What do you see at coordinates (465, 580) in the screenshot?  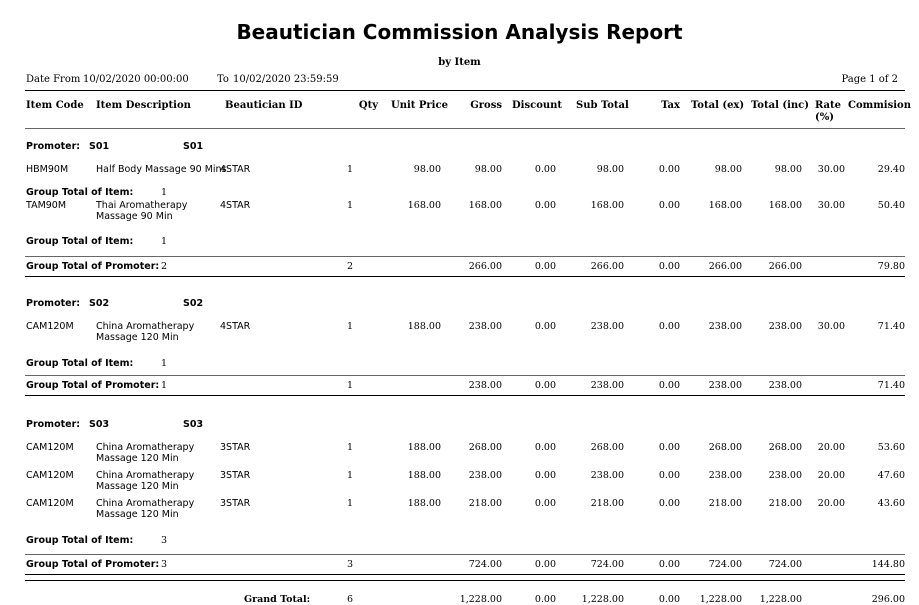 I see `grand-total-rule` at bounding box center [465, 580].